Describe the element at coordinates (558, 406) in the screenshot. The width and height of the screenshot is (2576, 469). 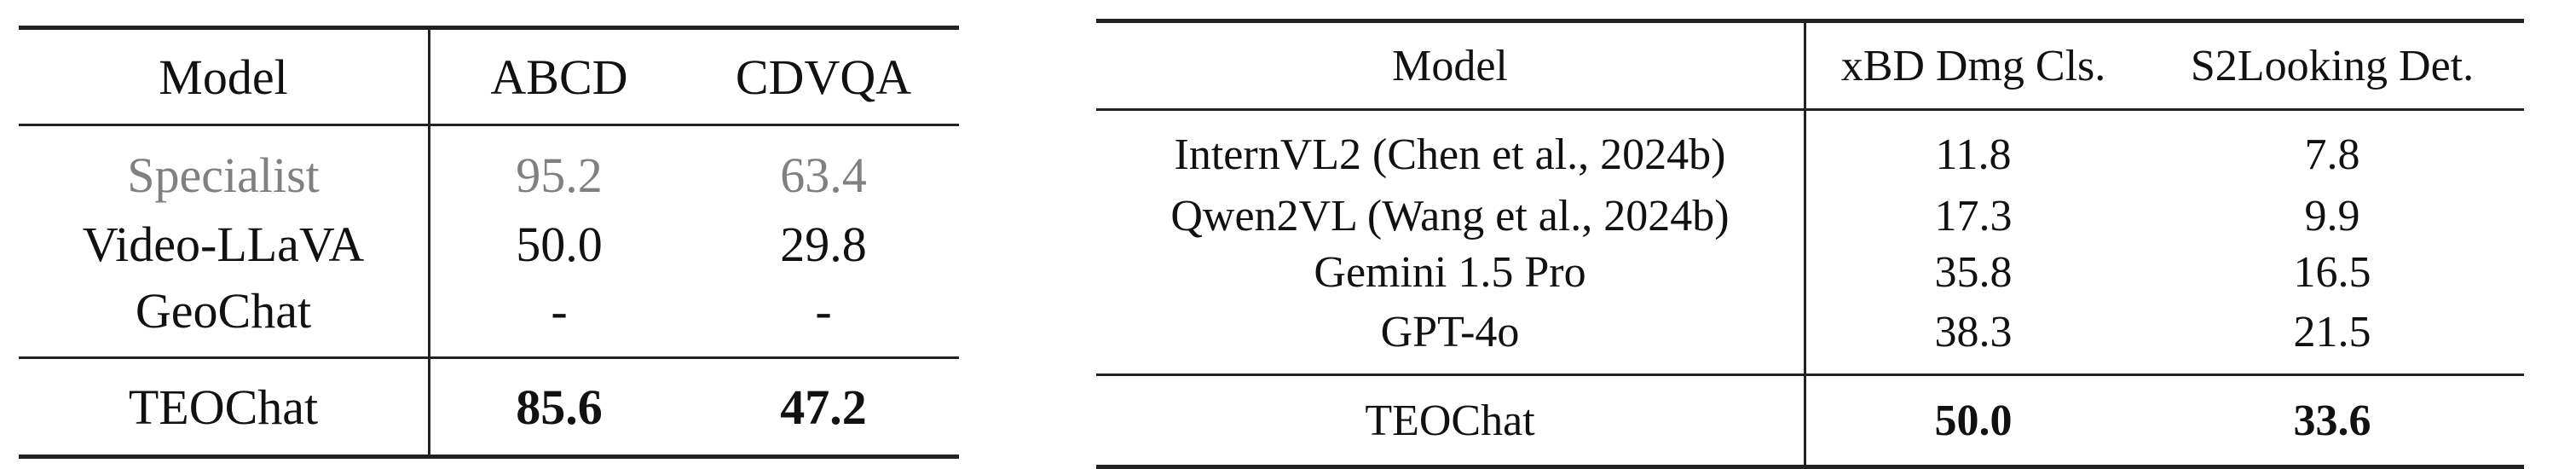
I see `abcd-value-cell: 85.6` at that location.